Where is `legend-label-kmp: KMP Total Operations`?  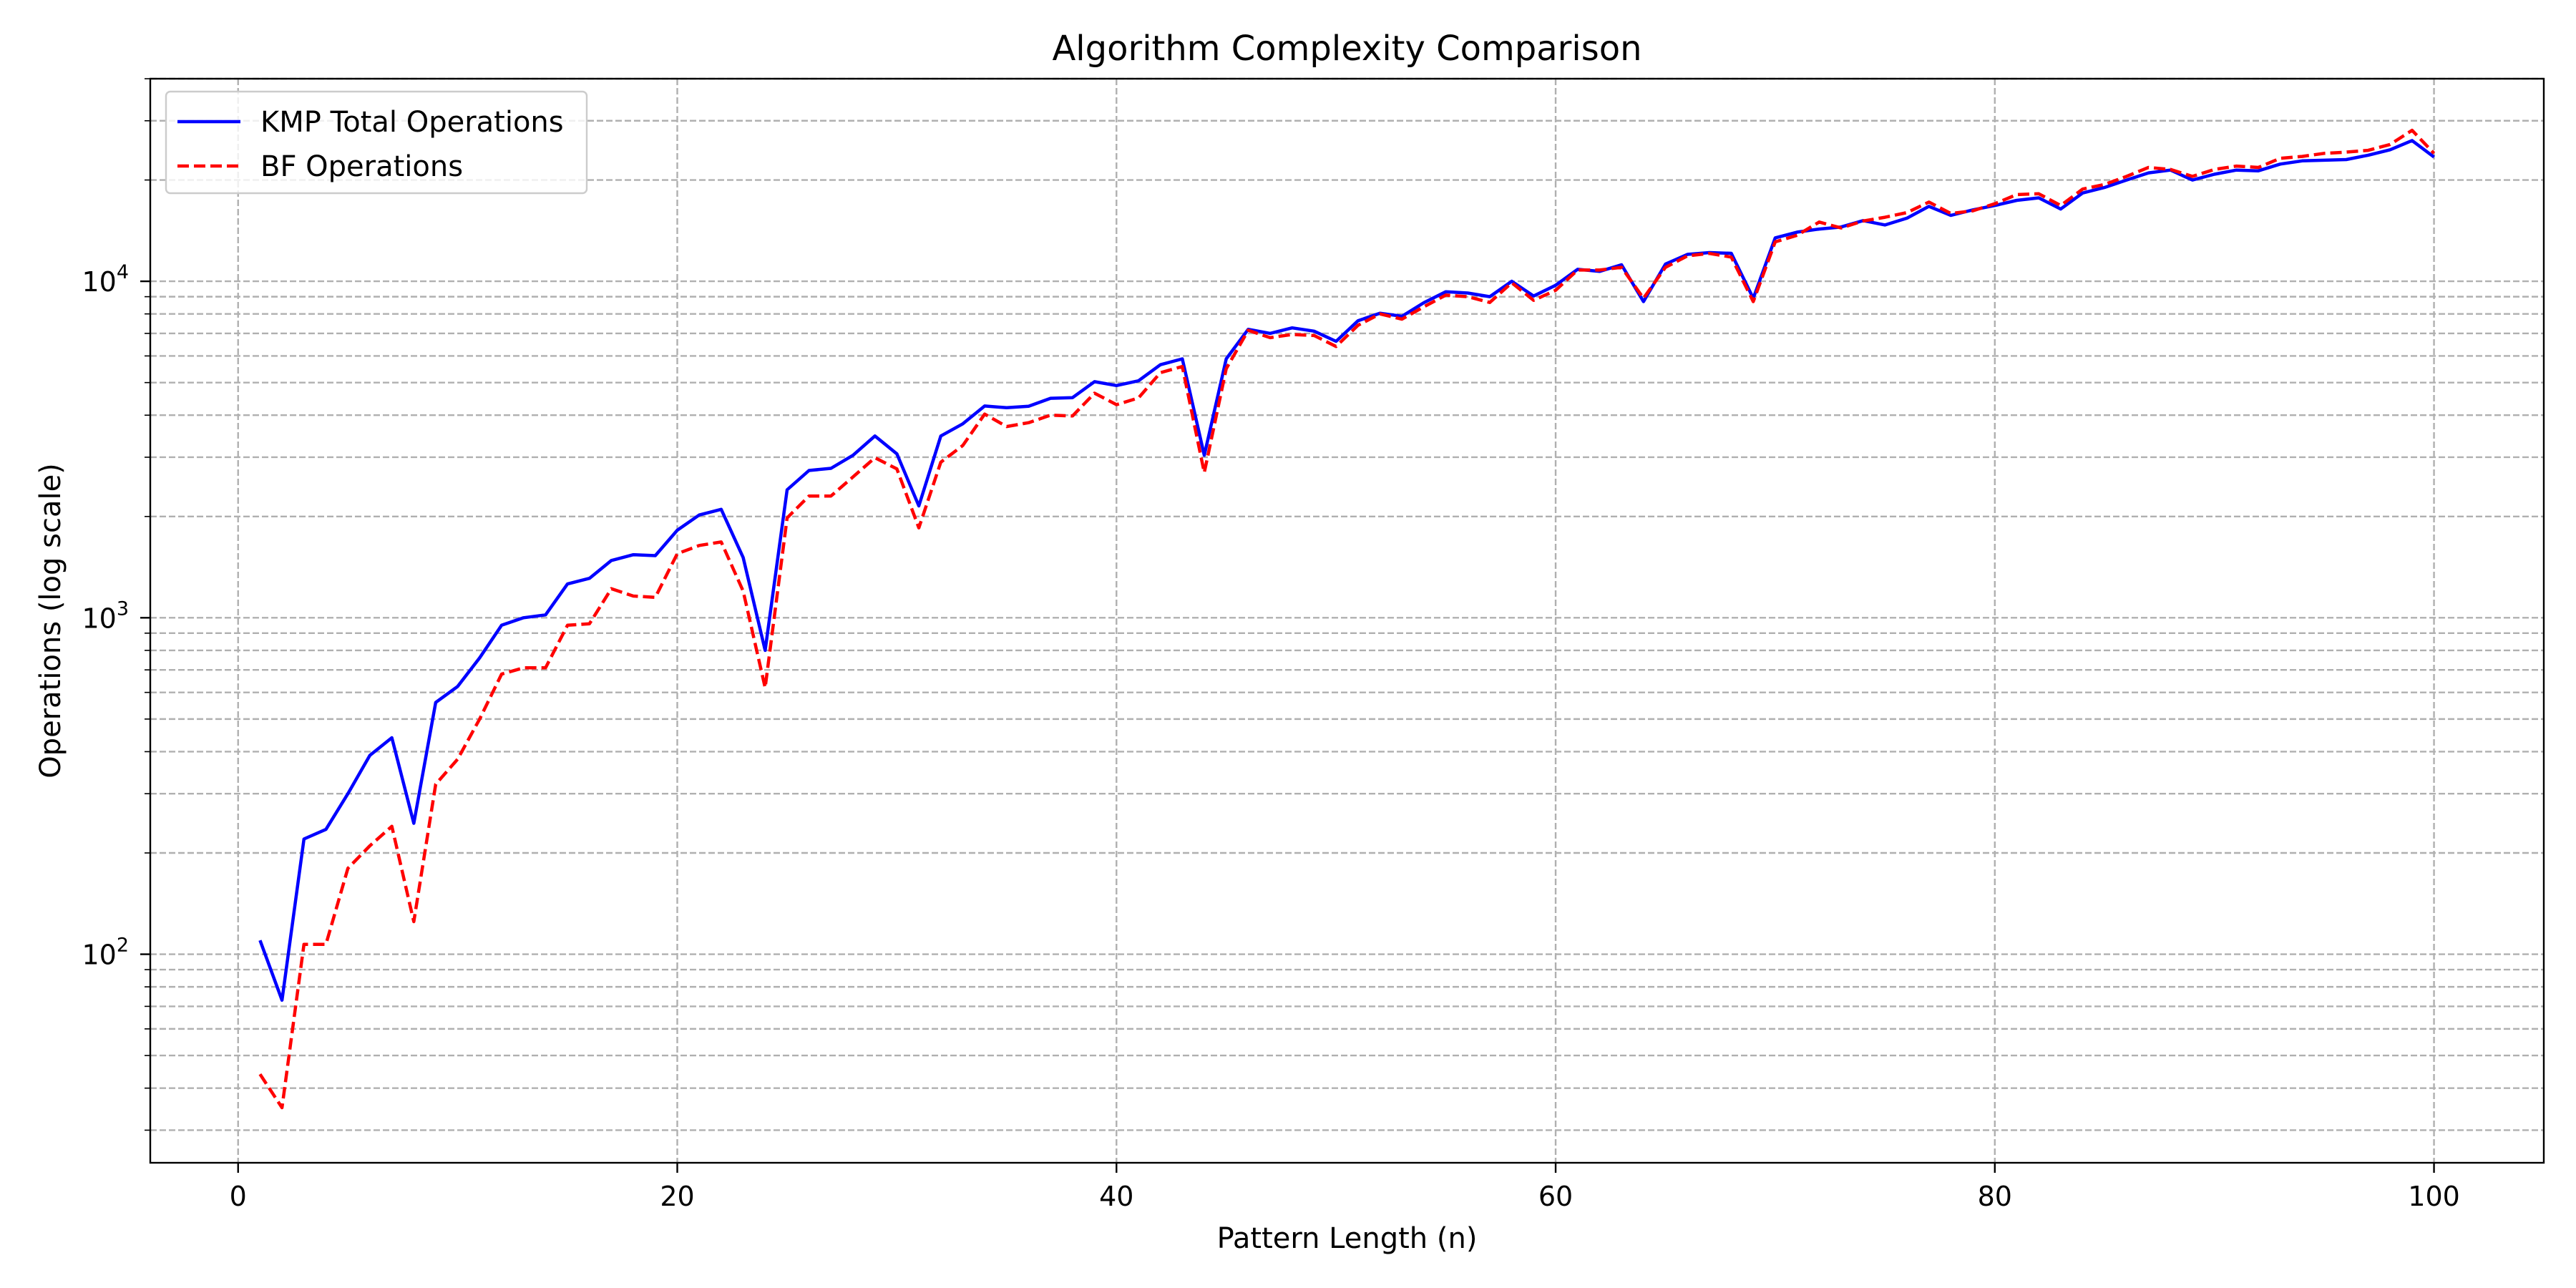
legend-label-kmp: KMP Total Operations is located at coordinates (412, 122).